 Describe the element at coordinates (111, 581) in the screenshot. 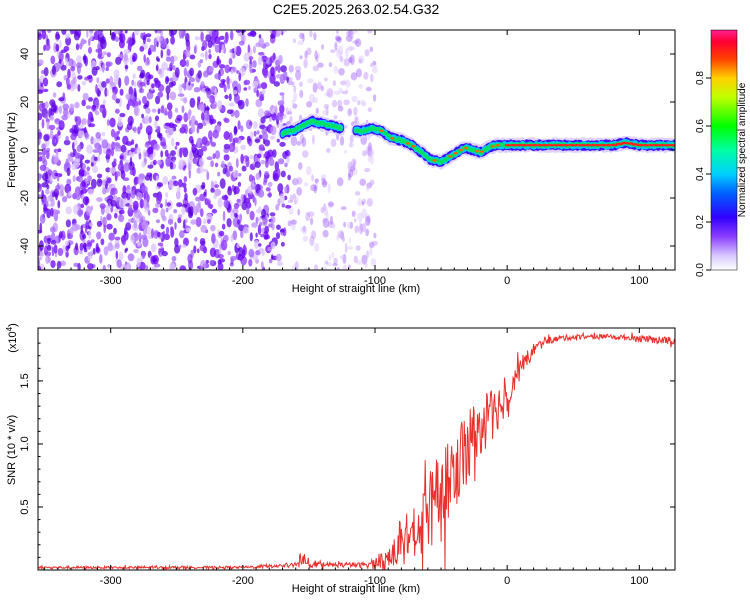

I see `snr-x-tick-label: -300` at that location.